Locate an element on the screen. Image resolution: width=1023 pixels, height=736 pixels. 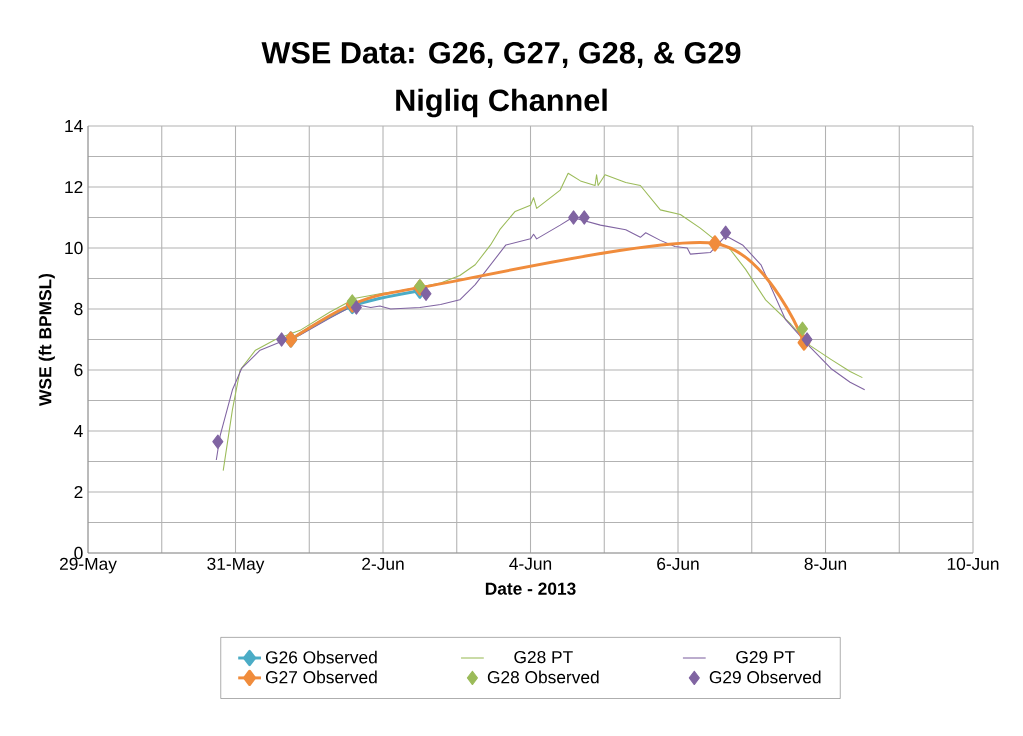
legend-label: G29 Observed is located at coordinates (765, 677).